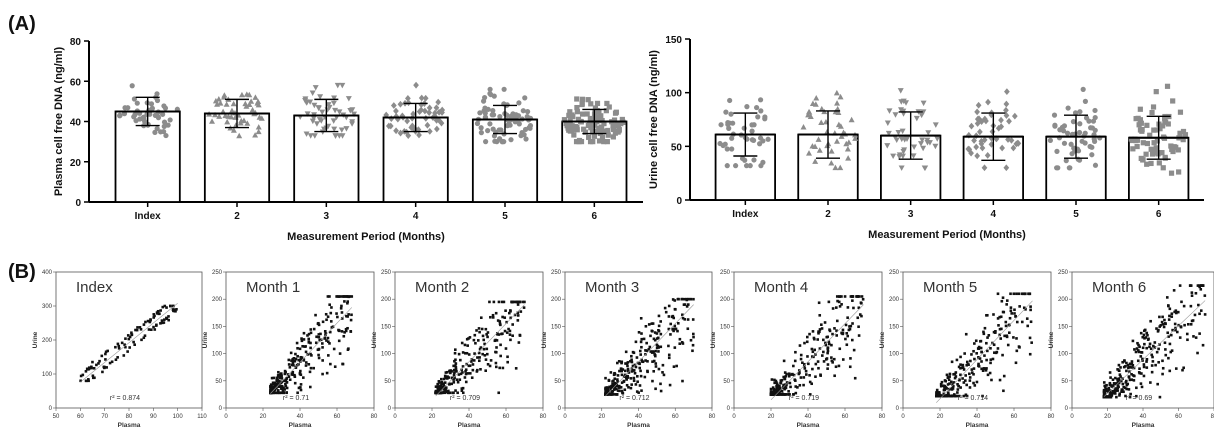 This screenshot has width=1214, height=427. Describe the element at coordinates (78, 203) in the screenshot. I see `y-tick-label: 0` at that location.